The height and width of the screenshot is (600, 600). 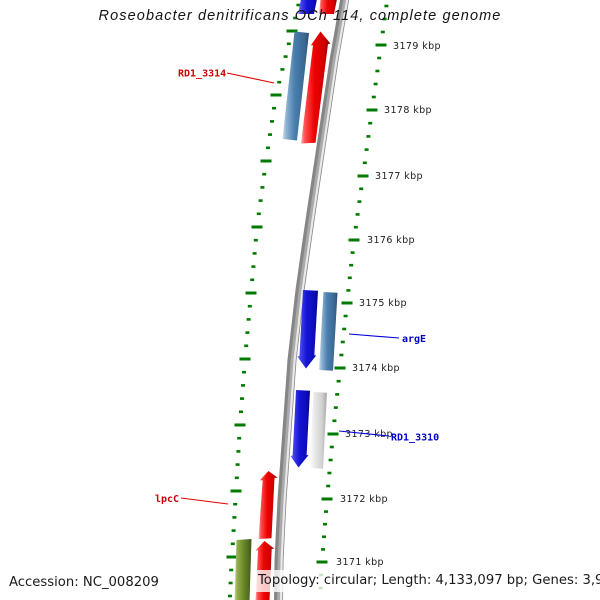 What do you see at coordinates (307, 329) in the screenshot?
I see `gene-navy-arrow-down-argE` at bounding box center [307, 329].